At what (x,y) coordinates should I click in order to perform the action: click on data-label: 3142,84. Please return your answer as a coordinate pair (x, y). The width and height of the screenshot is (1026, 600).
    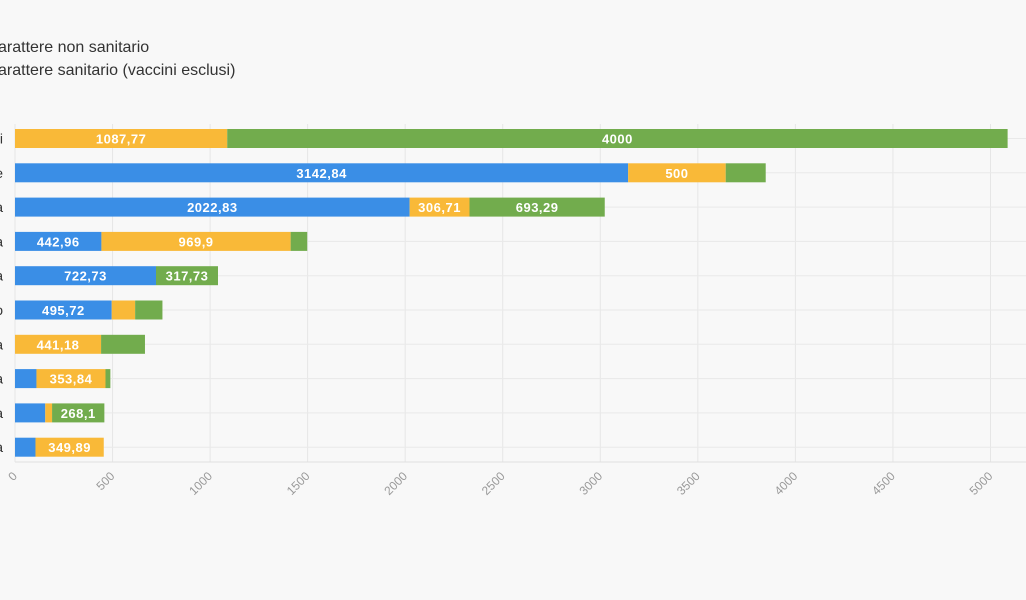
    Looking at the image, I should click on (321, 173).